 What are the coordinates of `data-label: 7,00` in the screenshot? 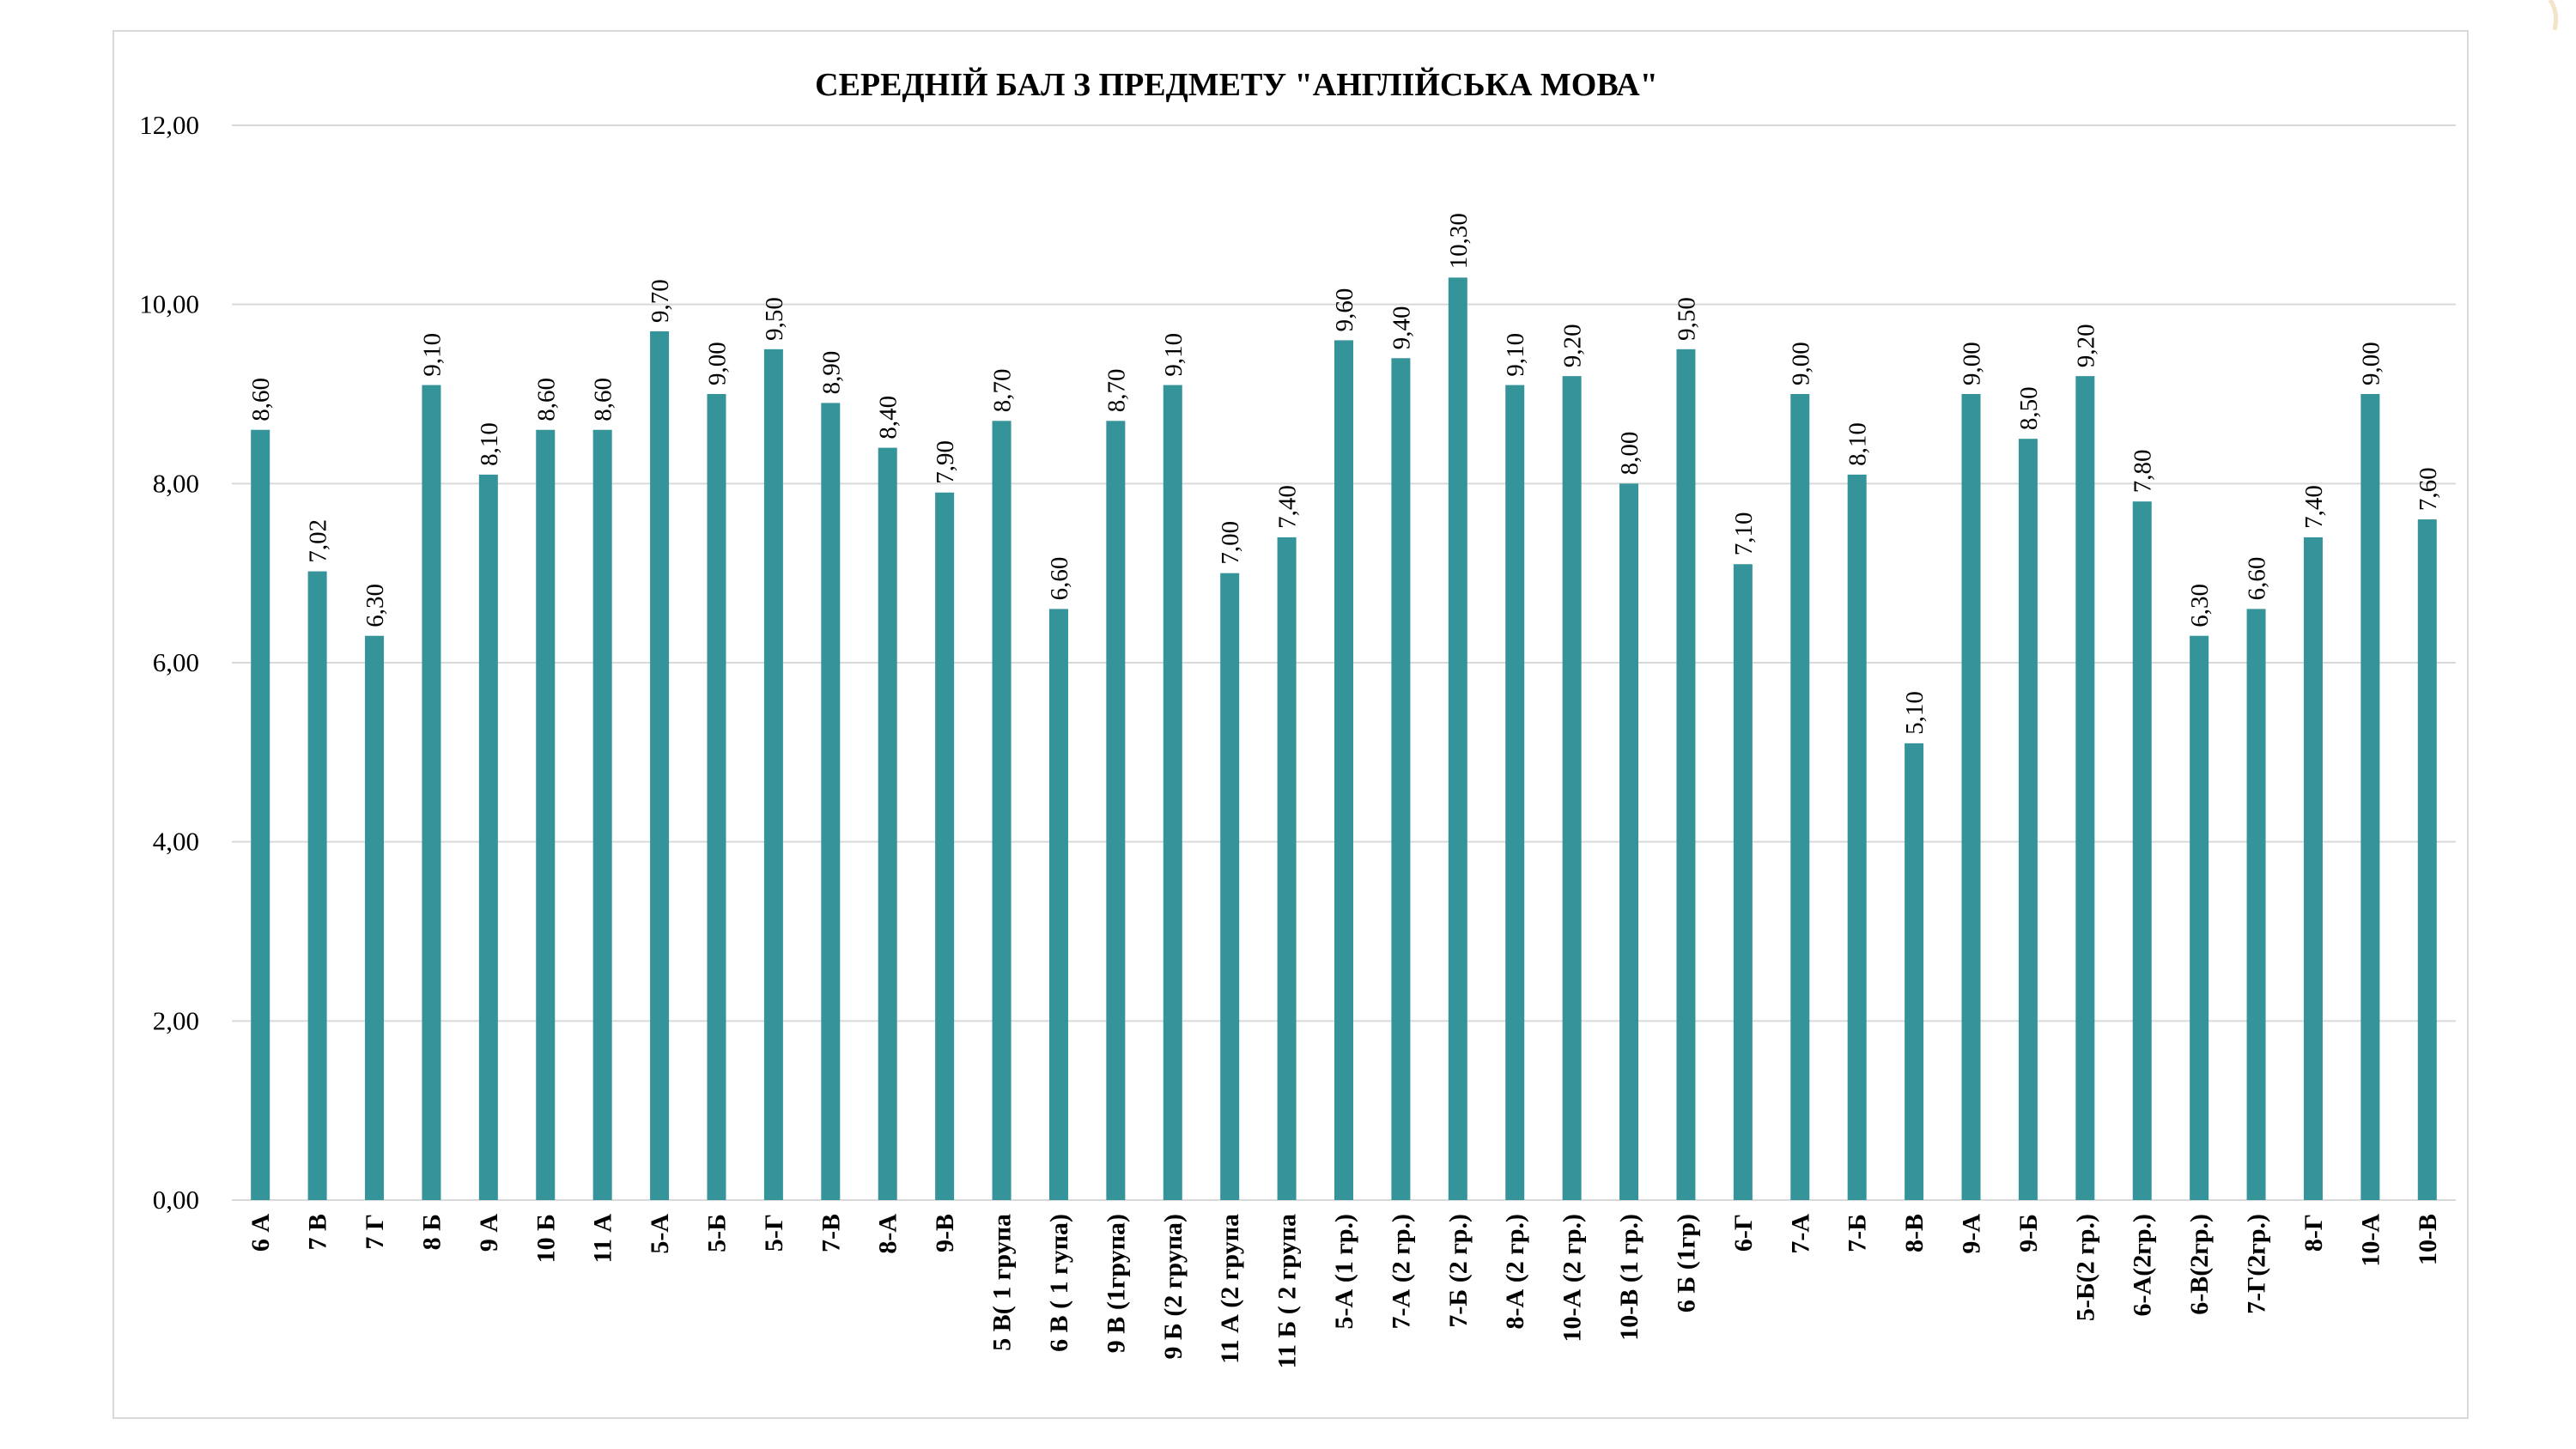 It's located at (1230, 543).